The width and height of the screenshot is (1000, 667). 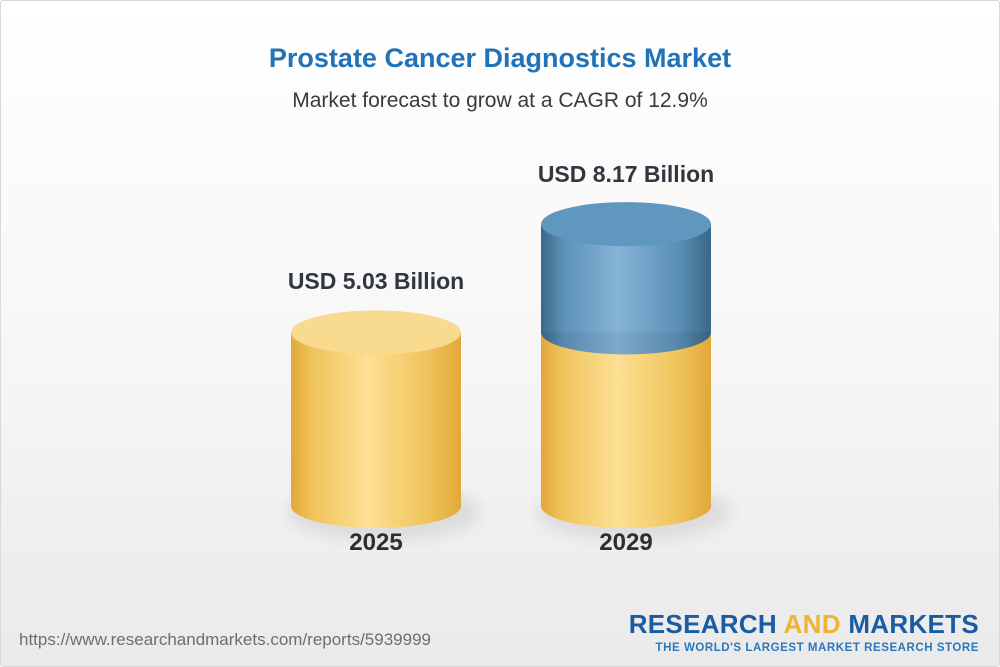 What do you see at coordinates (500, 58) in the screenshot?
I see `page-title: Prostate Cancer Diagnostics Market` at bounding box center [500, 58].